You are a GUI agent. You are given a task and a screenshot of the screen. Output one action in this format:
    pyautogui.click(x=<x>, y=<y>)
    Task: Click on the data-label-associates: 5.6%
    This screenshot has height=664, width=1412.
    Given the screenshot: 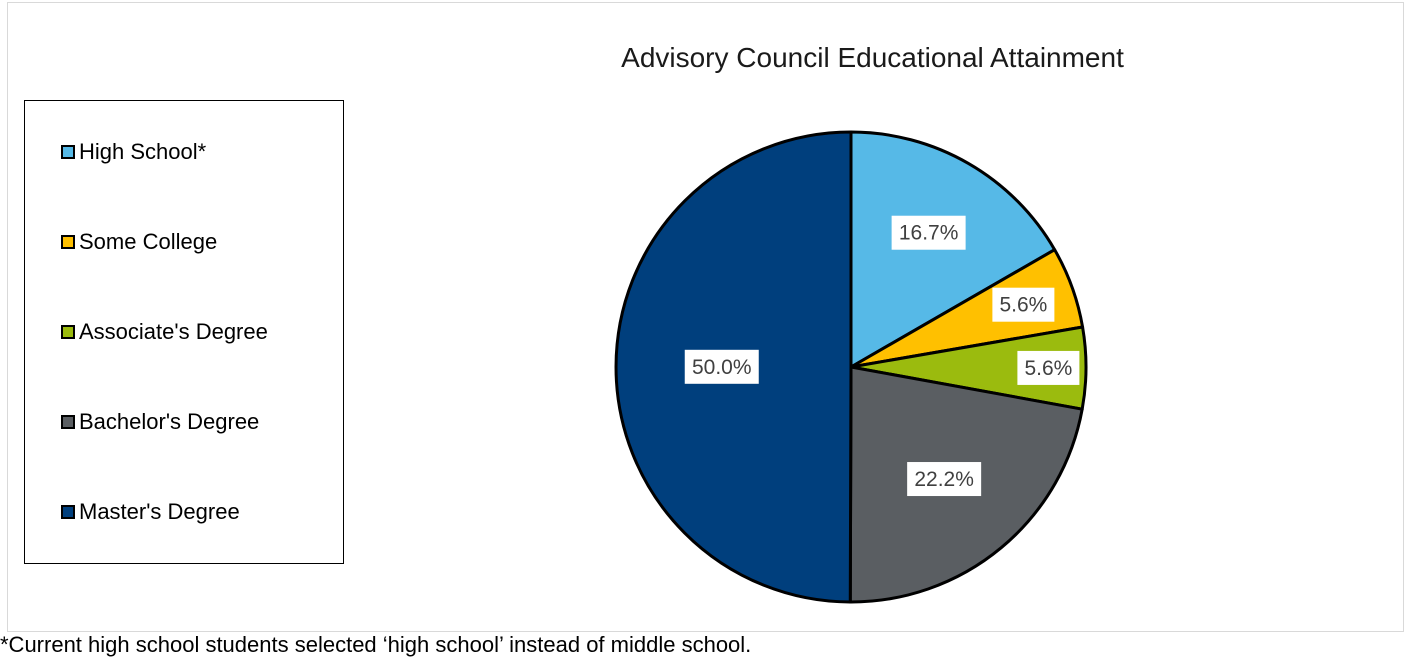 What is the action you would take?
    pyautogui.click(x=1048, y=368)
    